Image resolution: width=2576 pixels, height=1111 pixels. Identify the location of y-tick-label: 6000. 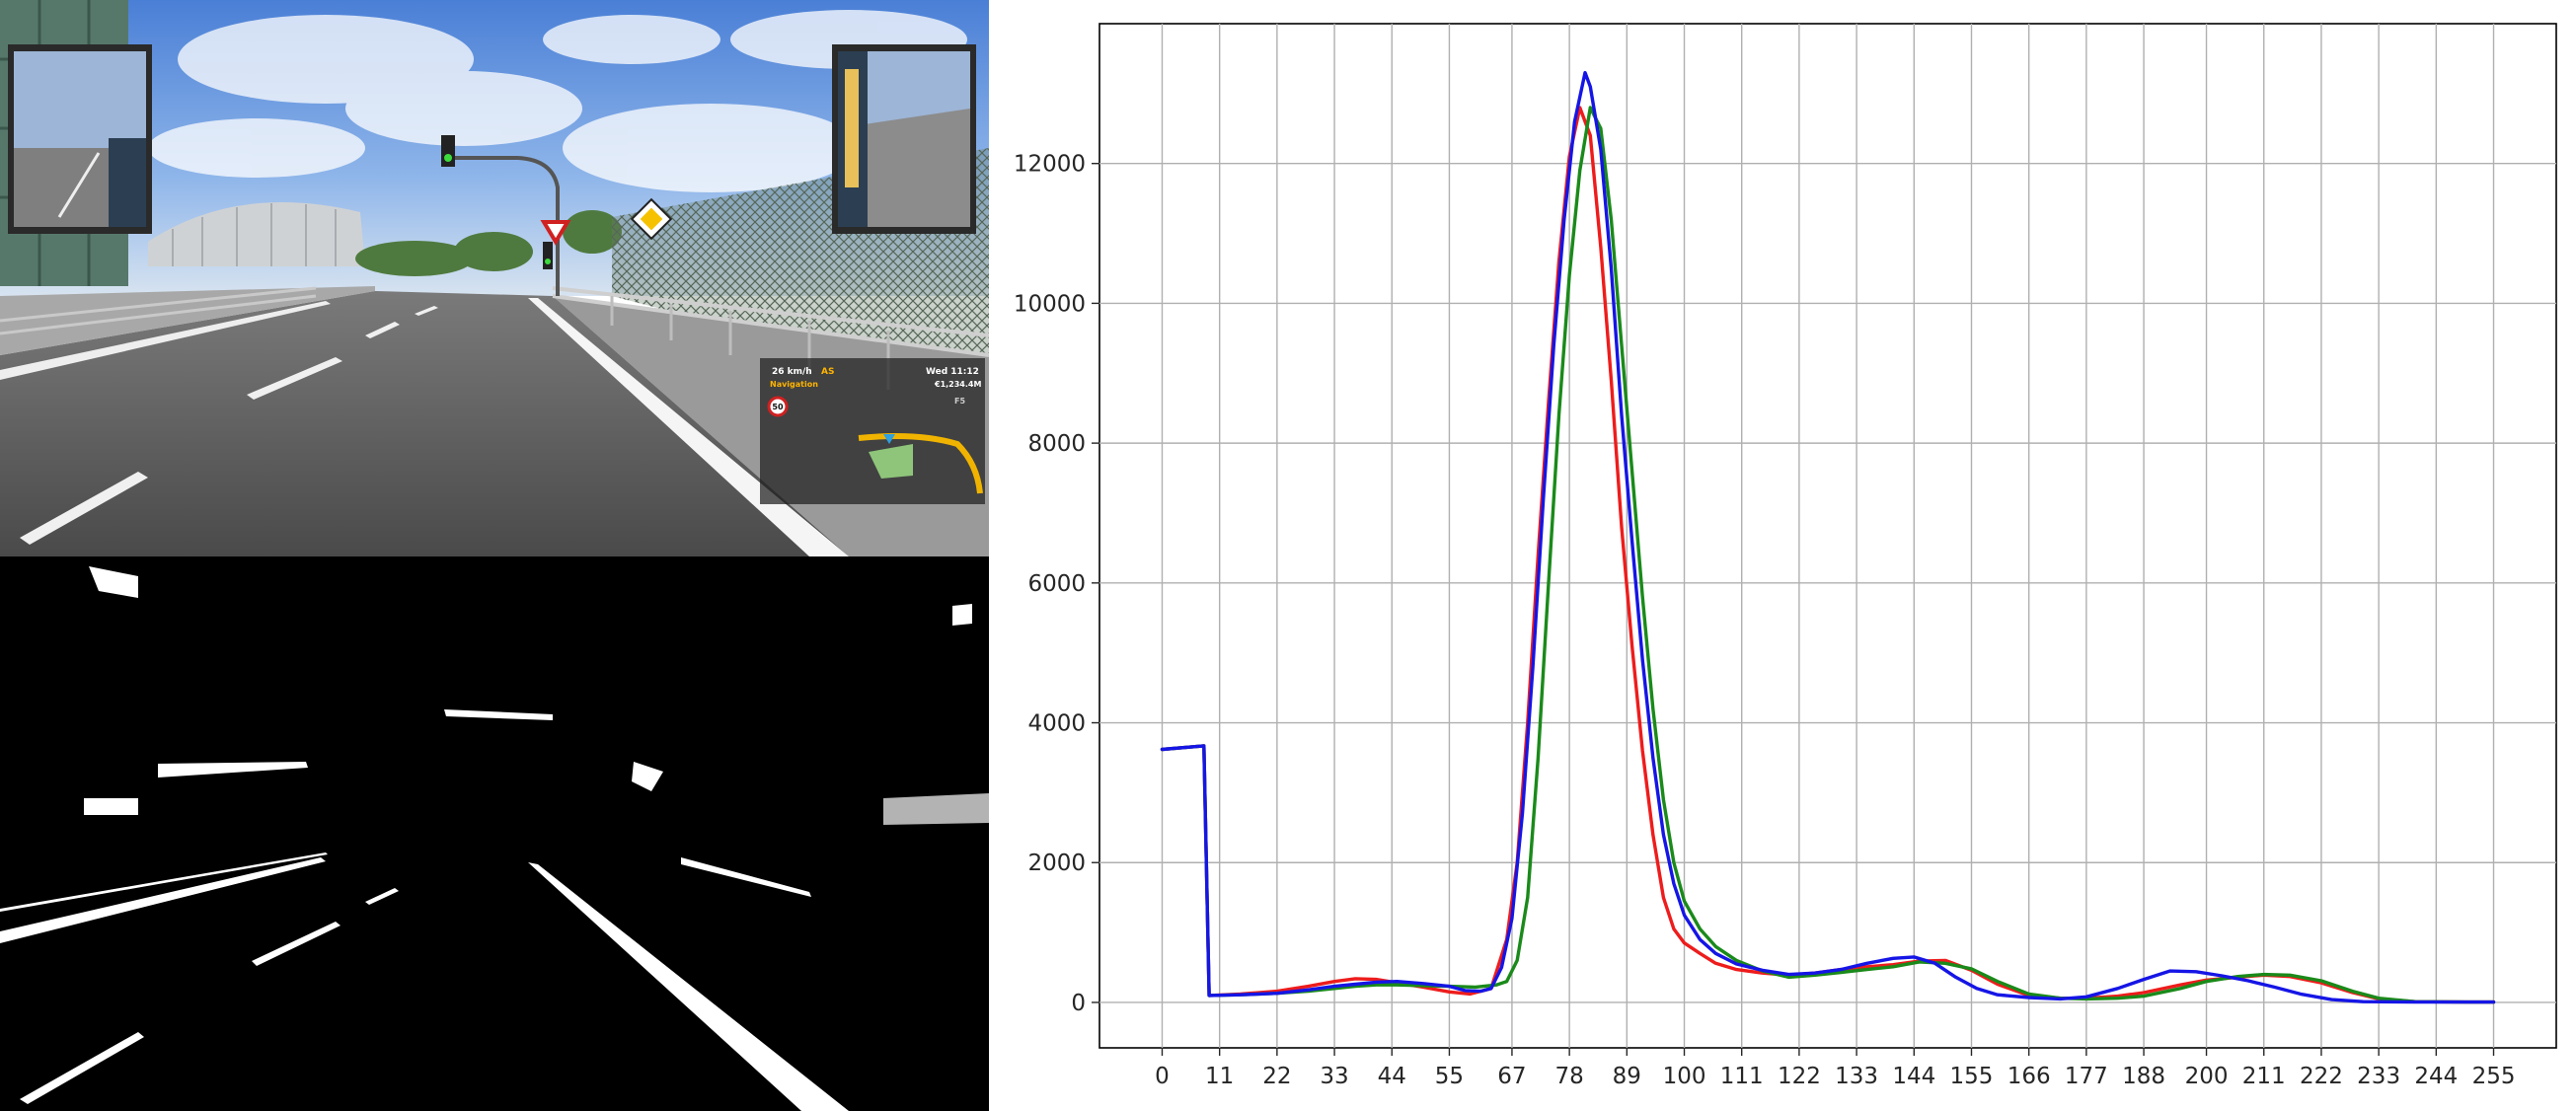
(1057, 584).